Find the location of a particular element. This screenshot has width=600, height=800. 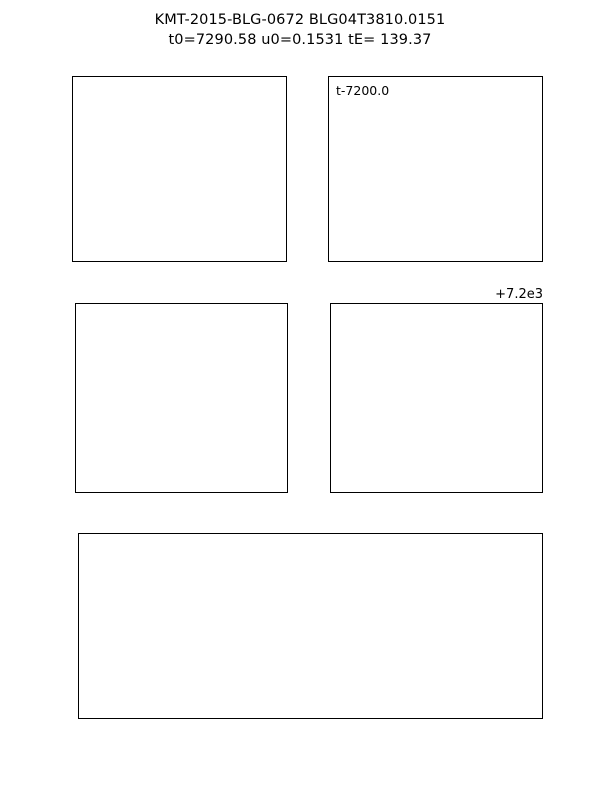

panel-tail-empty-canvas is located at coordinates (436, 398).